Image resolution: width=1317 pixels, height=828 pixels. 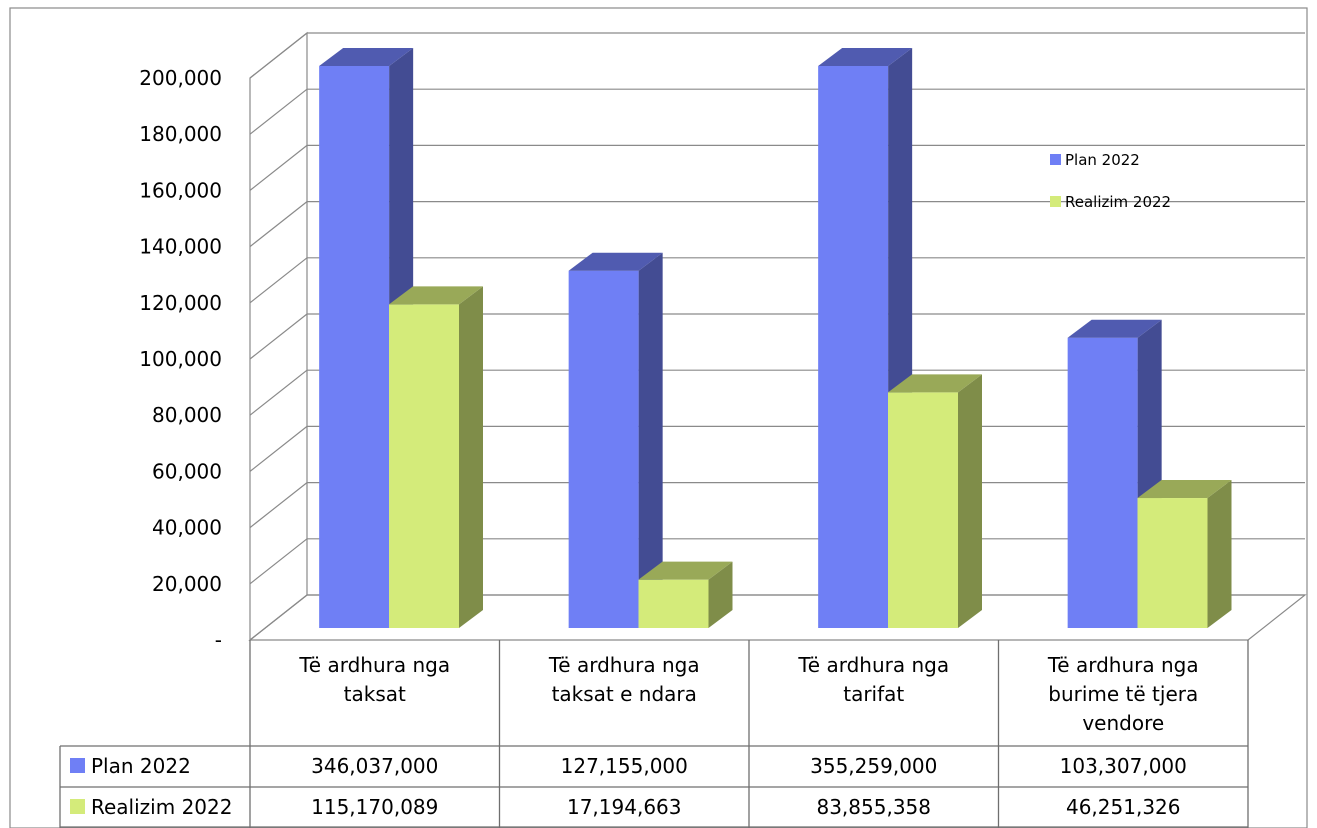 I want to click on y-tick-label: 80,000, so click(x=187, y=415).